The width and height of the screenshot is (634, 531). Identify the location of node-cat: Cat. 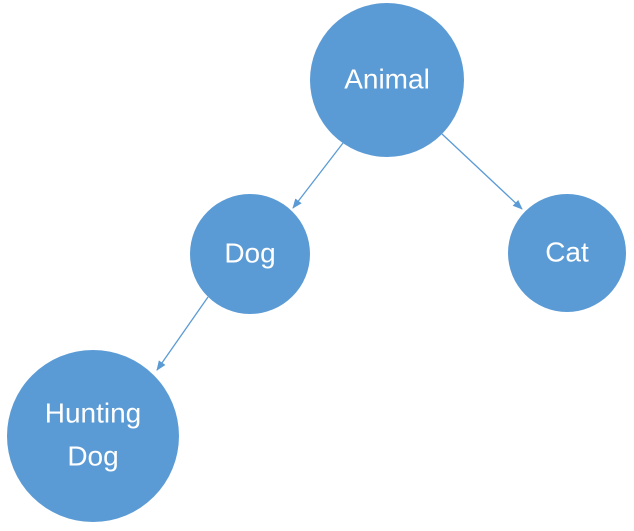
(567, 253).